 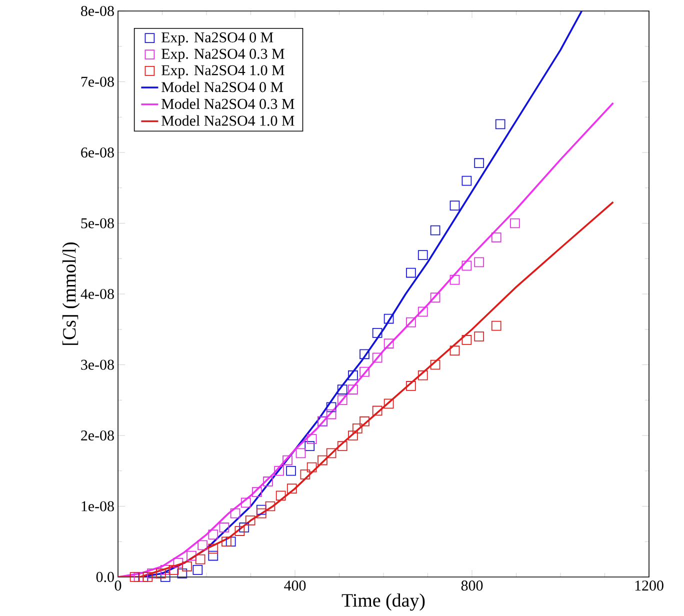 What do you see at coordinates (105, 577) in the screenshot?
I see `y-tick-label: 0.0` at bounding box center [105, 577].